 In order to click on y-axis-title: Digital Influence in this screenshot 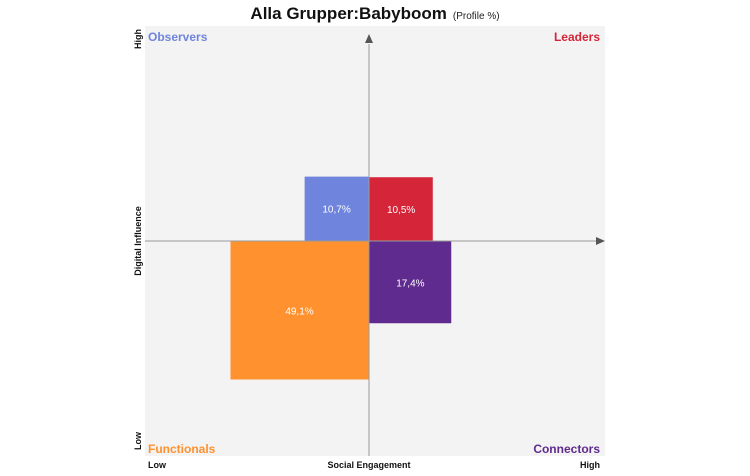, I will do `click(138, 241)`.